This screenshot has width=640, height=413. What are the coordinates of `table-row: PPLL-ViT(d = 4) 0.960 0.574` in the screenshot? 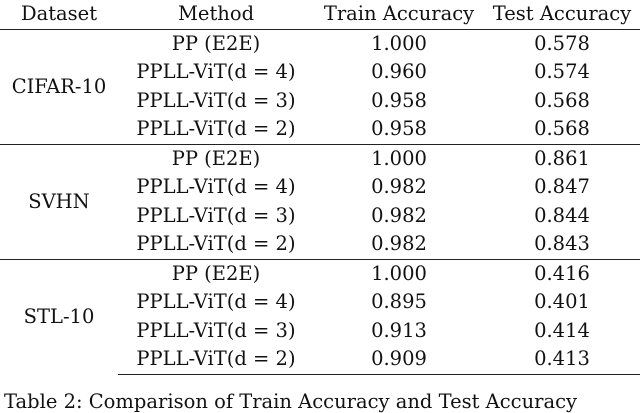 It's located at (320, 72).